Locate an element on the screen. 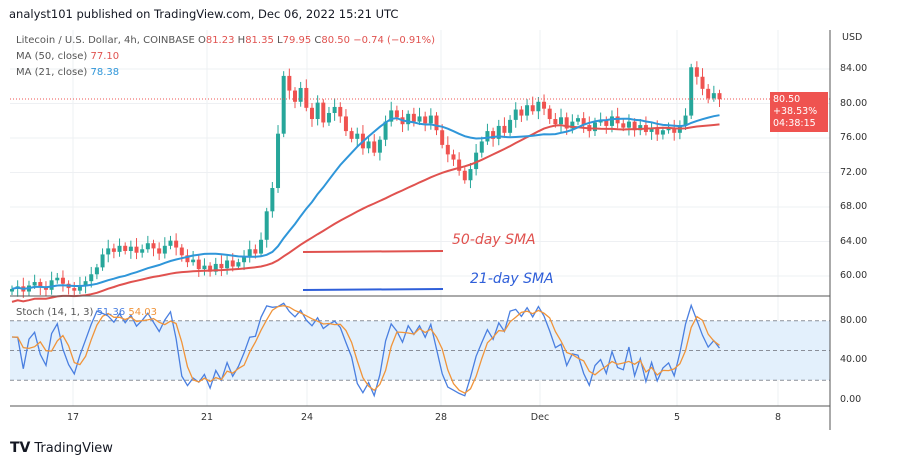 The image size is (900, 464). logo-text: TradingView is located at coordinates (73, 448).